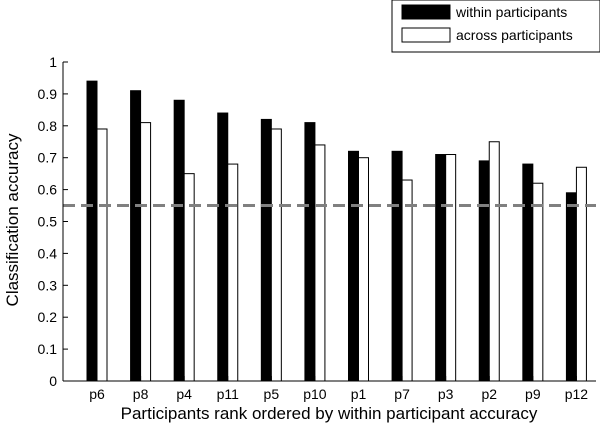  I want to click on legend-label-within: within participants, so click(511, 12).